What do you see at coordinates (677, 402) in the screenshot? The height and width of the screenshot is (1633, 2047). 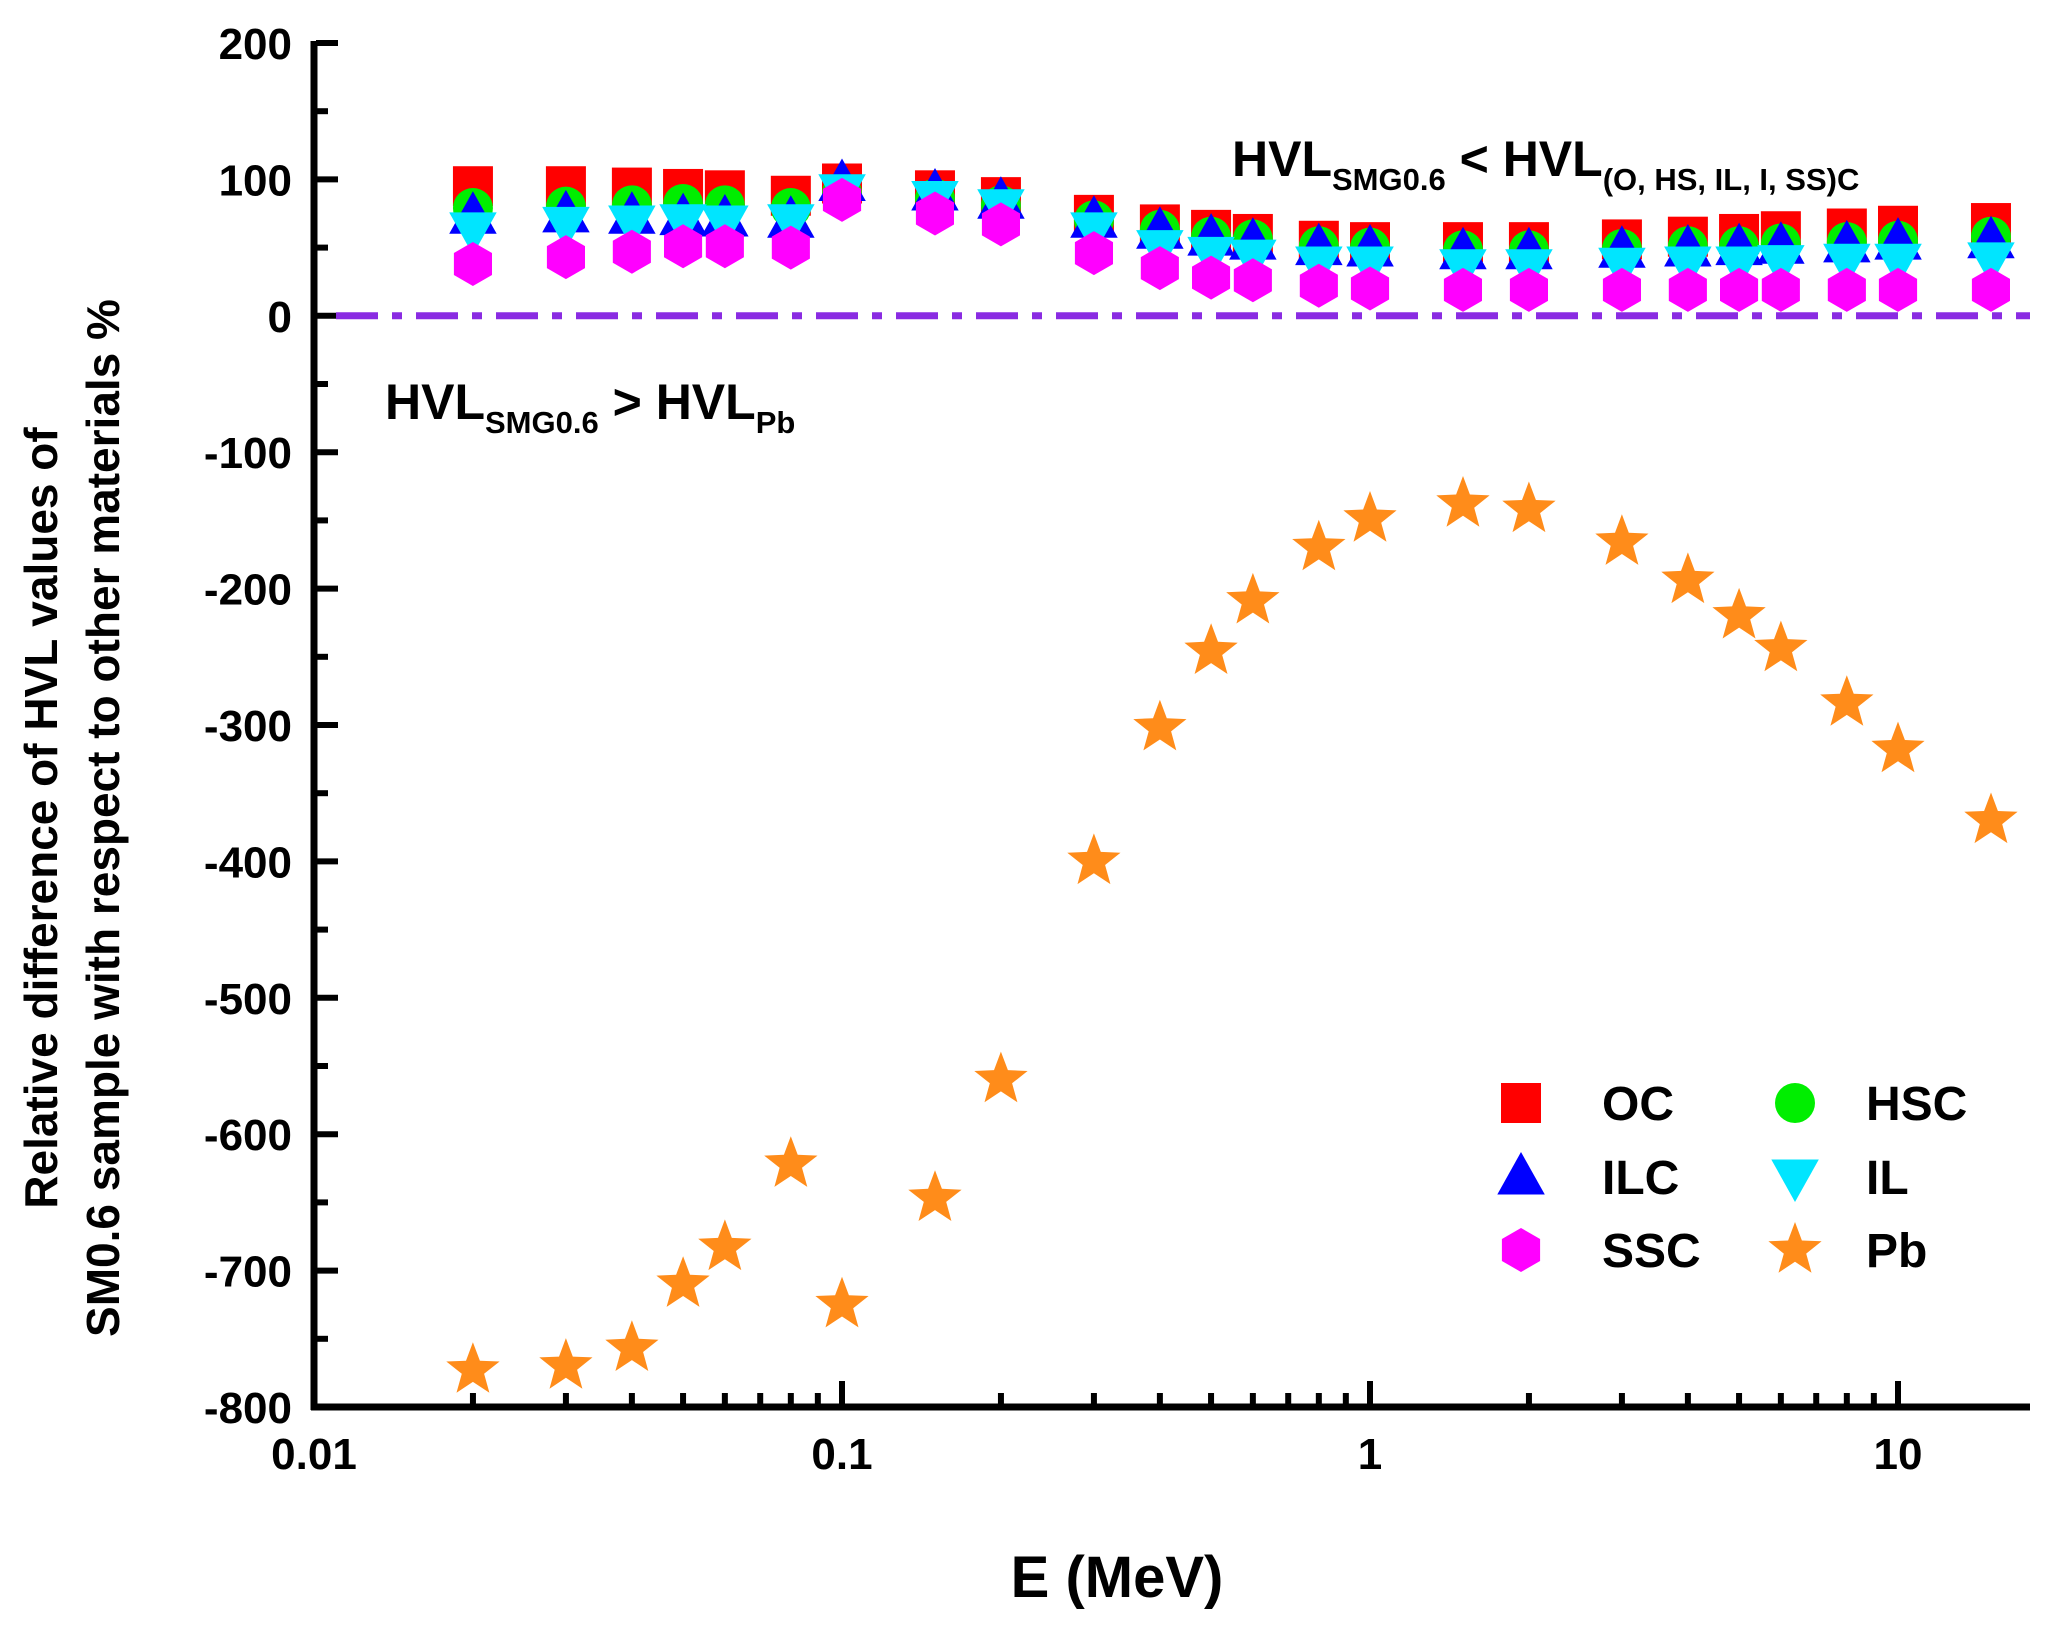 I see `annotation-lower-rel: > HVL` at bounding box center [677, 402].